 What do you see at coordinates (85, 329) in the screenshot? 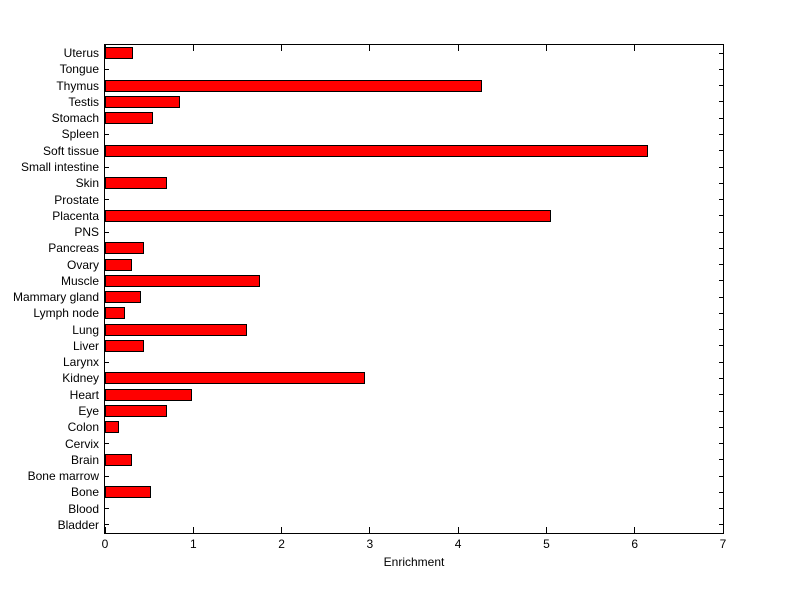
I see `y-axis-label: Lung` at bounding box center [85, 329].